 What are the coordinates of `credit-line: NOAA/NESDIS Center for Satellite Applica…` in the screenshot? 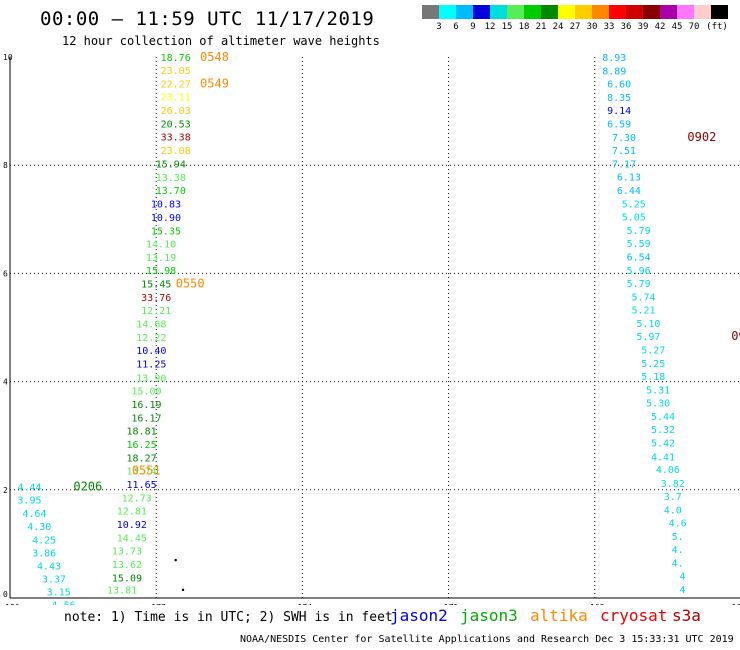 It's located at (487, 639).